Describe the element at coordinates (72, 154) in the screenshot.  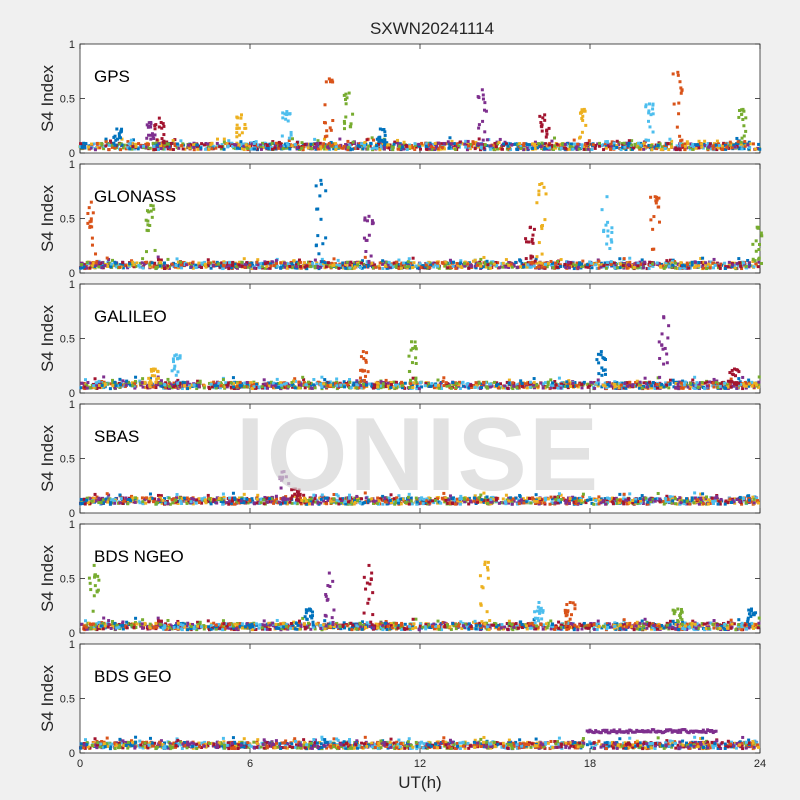
I see `y-tick-label: 0` at that location.